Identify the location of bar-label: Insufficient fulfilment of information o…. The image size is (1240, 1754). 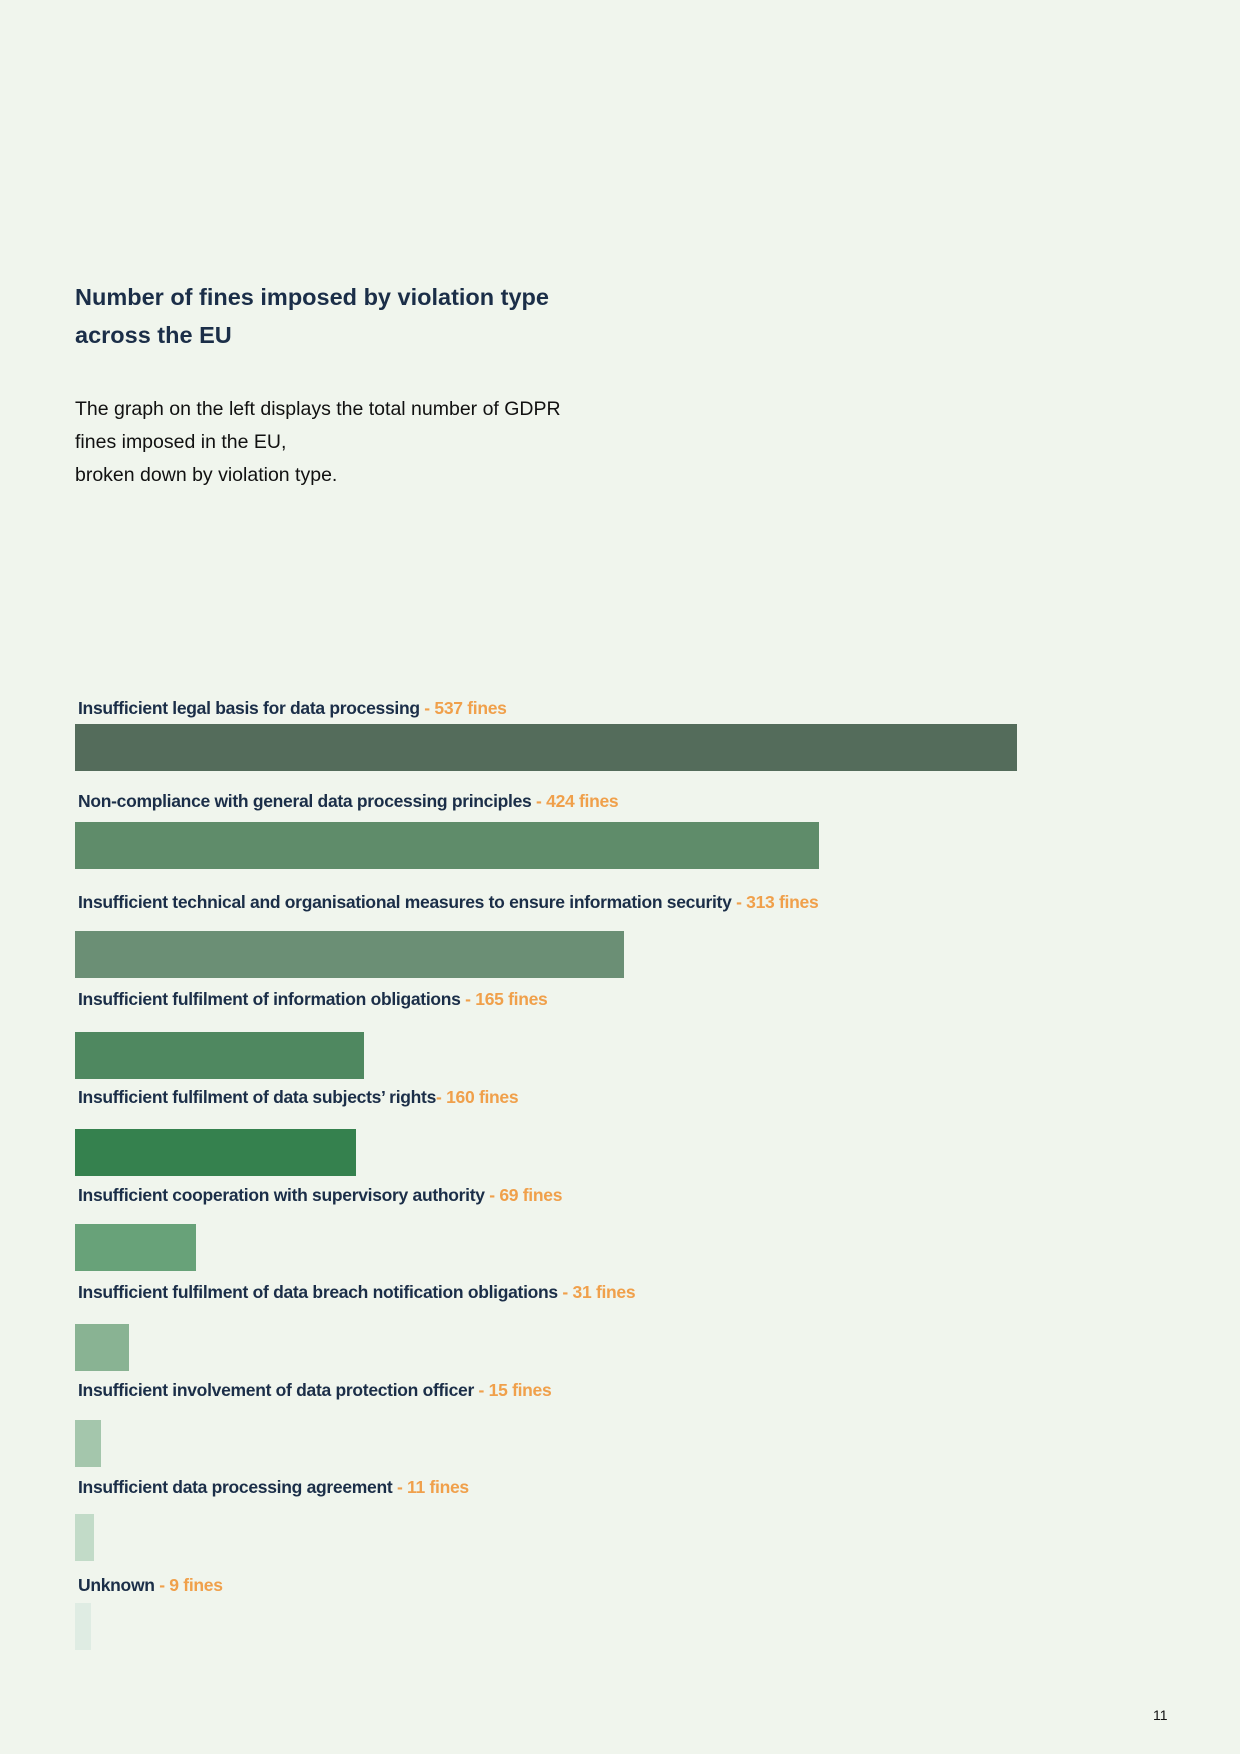
(313, 999).